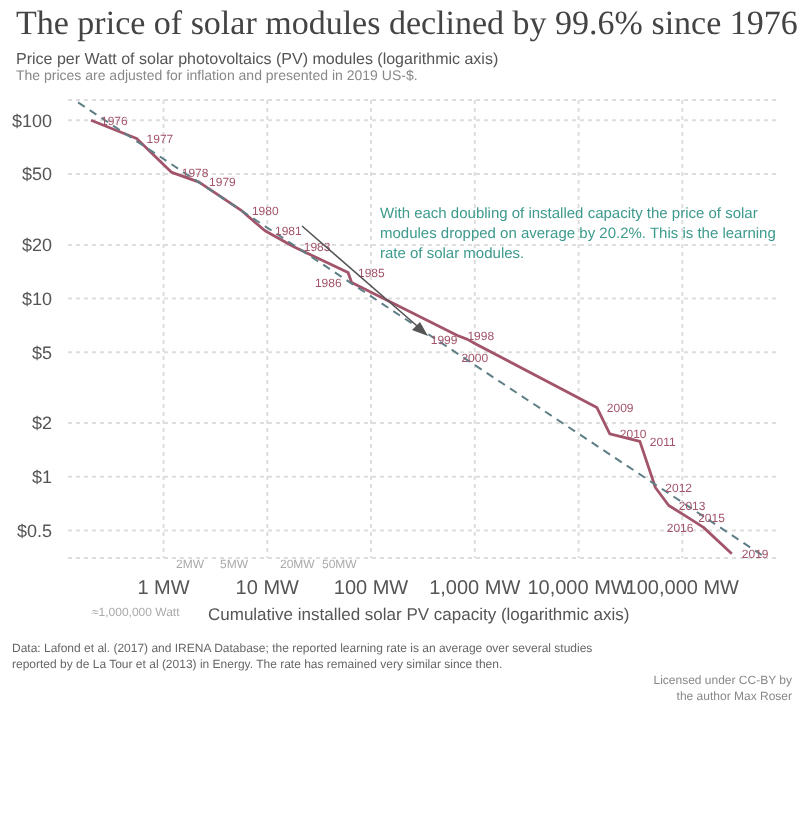  Describe the element at coordinates (41, 352) in the screenshot. I see `y-tick-label: $5` at that location.